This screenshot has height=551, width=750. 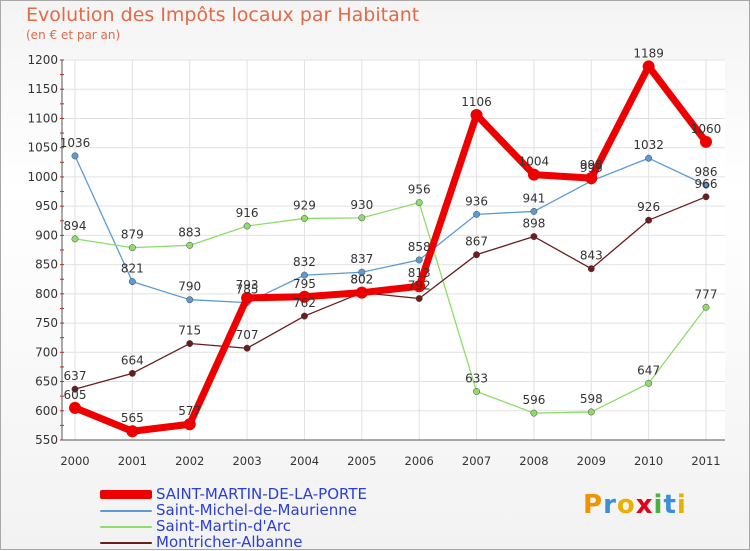 What do you see at coordinates (534, 162) in the screenshot?
I see `data-label: 1004` at bounding box center [534, 162].